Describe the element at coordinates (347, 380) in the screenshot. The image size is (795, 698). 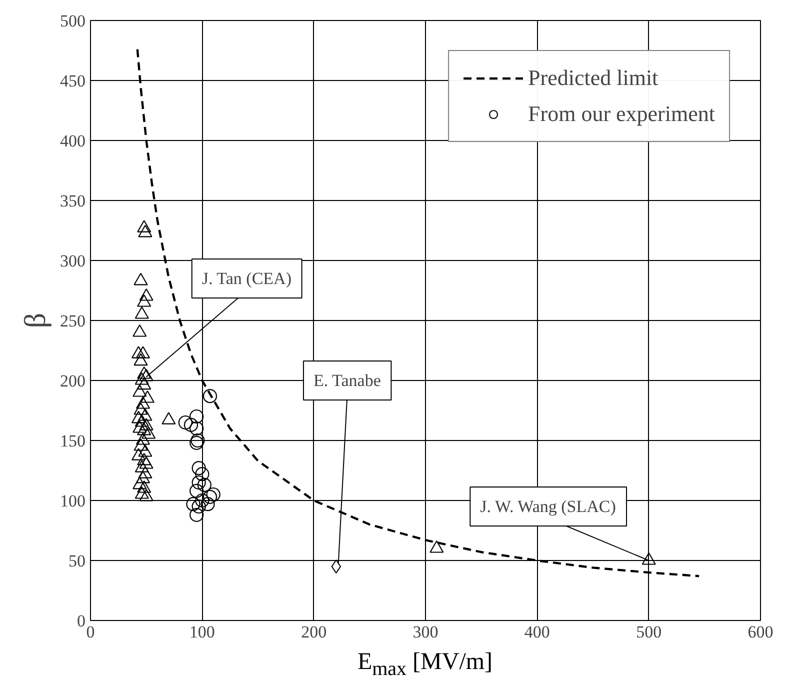
I see `annotation: E. Tanabe` at that location.